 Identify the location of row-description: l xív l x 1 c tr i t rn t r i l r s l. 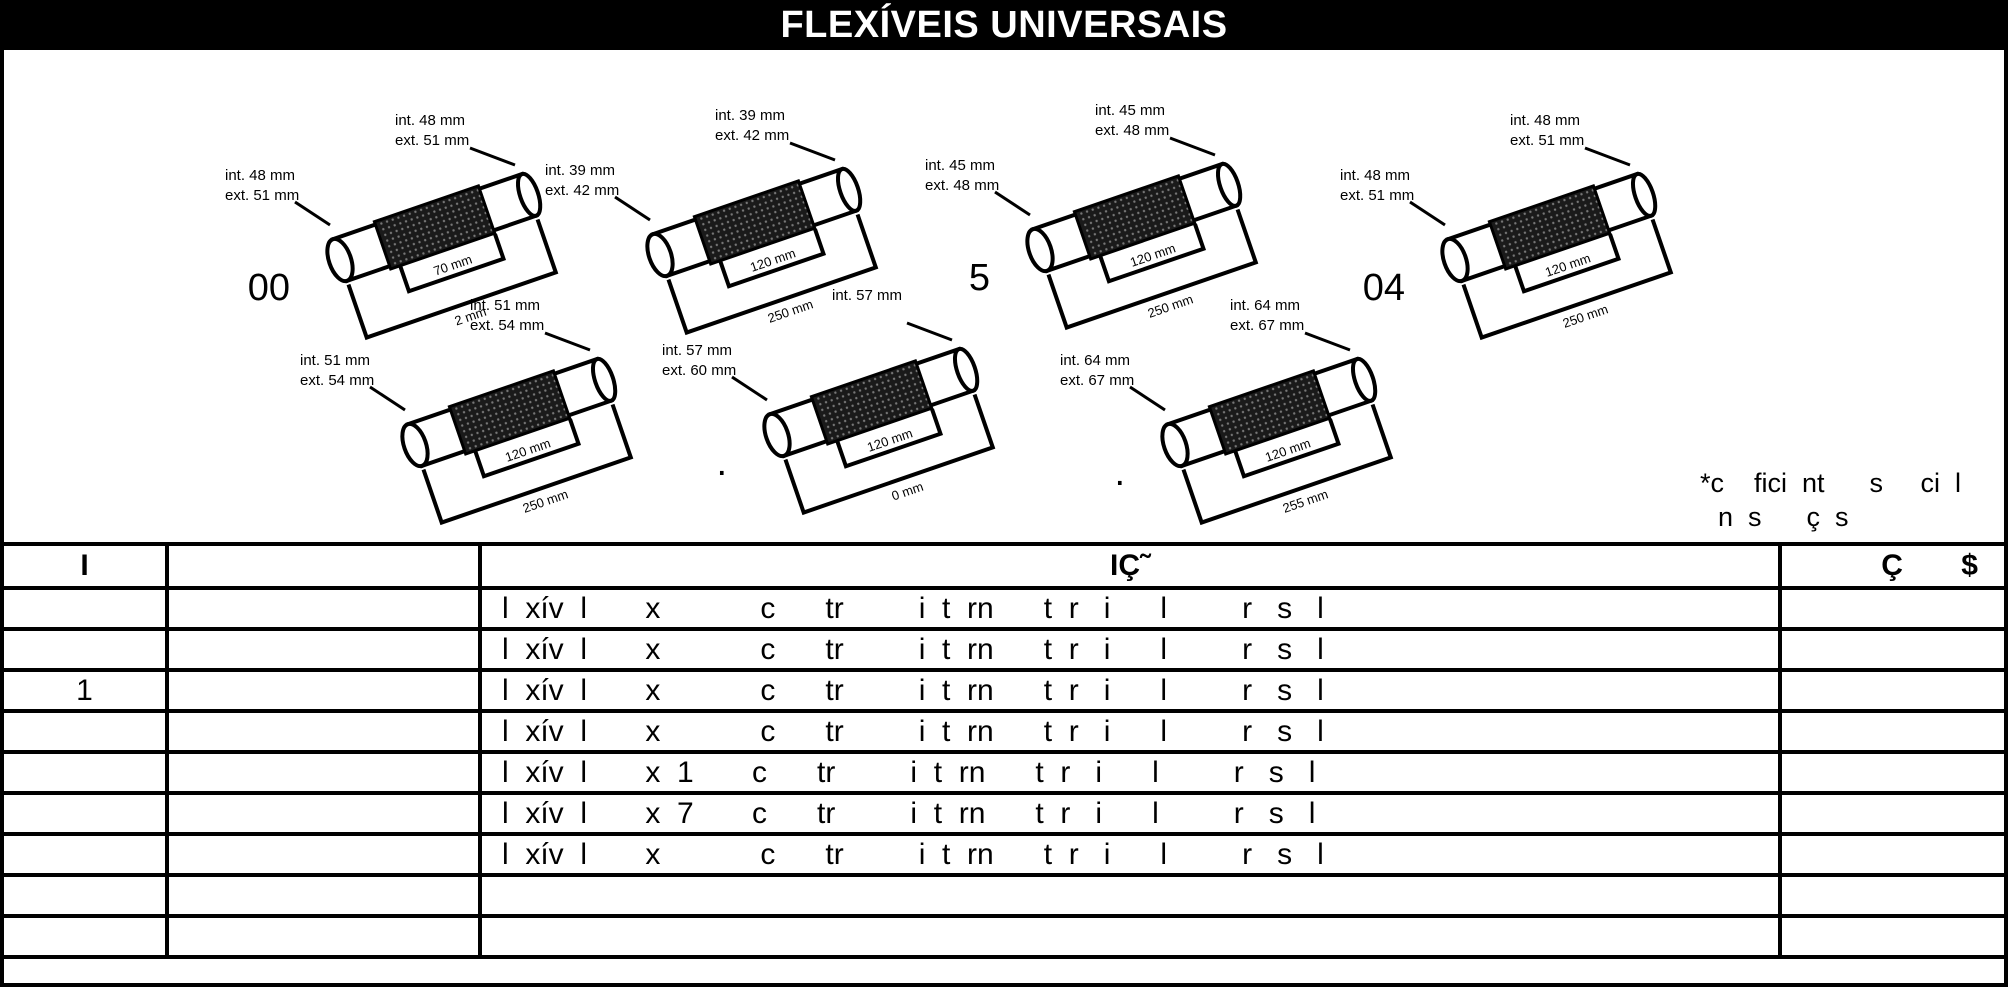
(1130, 772).